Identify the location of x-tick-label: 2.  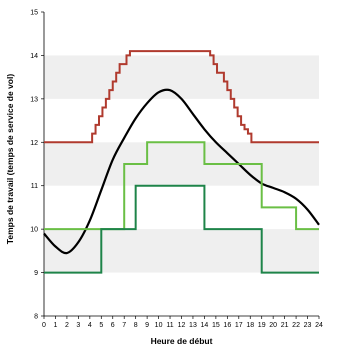
(67, 325).